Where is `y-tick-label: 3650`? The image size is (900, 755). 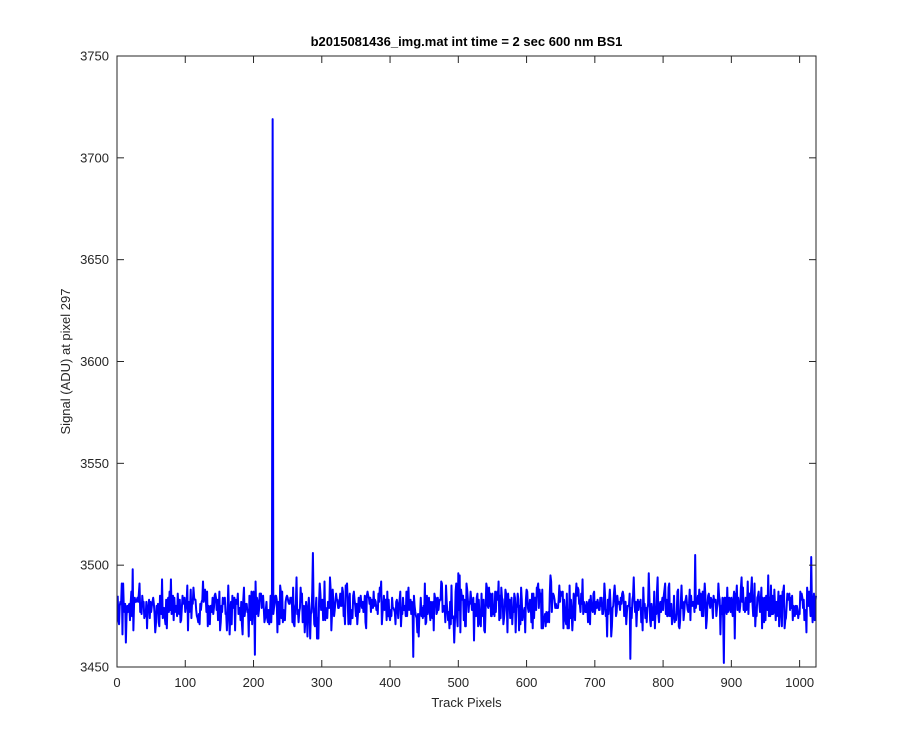
y-tick-label: 3650 is located at coordinates (94, 259).